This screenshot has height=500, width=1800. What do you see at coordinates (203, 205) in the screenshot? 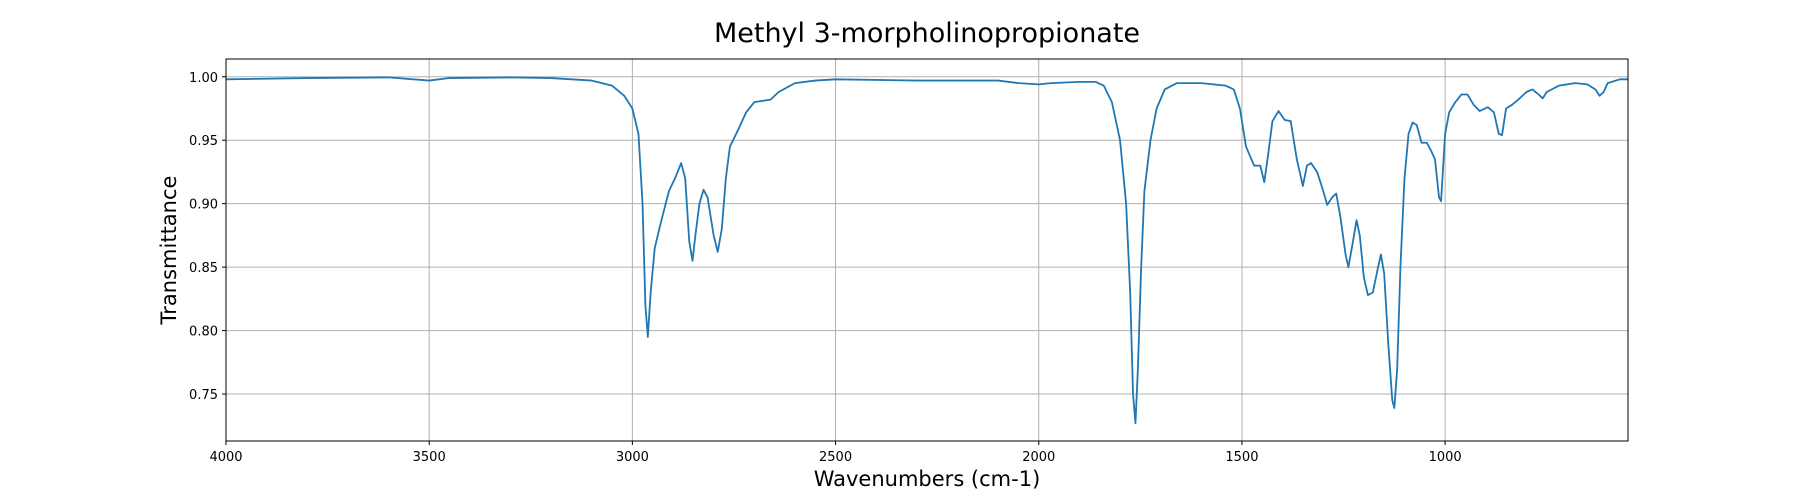
I see `y-tick-label: 0.90` at bounding box center [203, 205].